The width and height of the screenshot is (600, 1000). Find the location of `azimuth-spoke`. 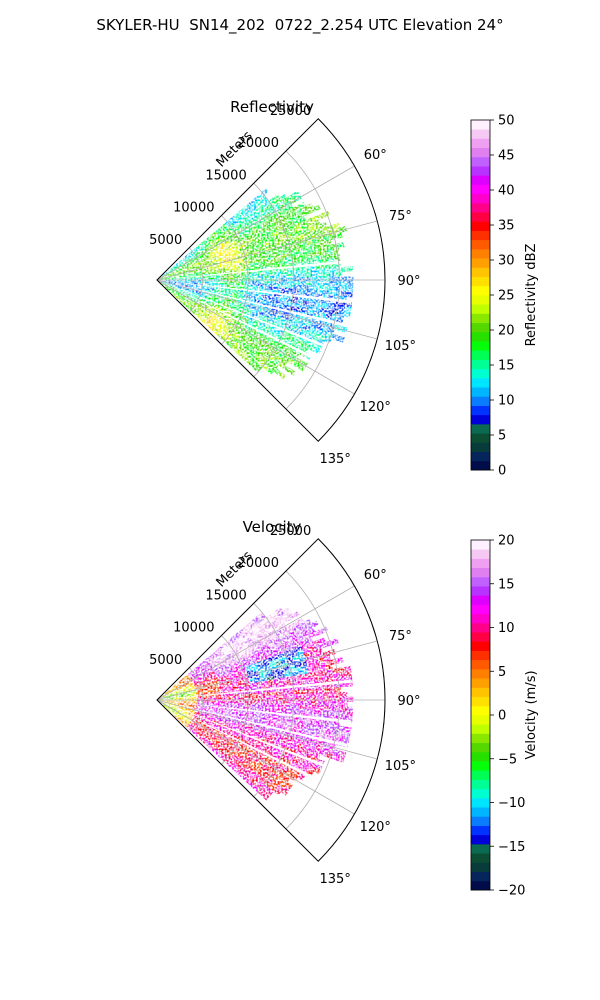

azimuth-spoke is located at coordinates (267, 250).